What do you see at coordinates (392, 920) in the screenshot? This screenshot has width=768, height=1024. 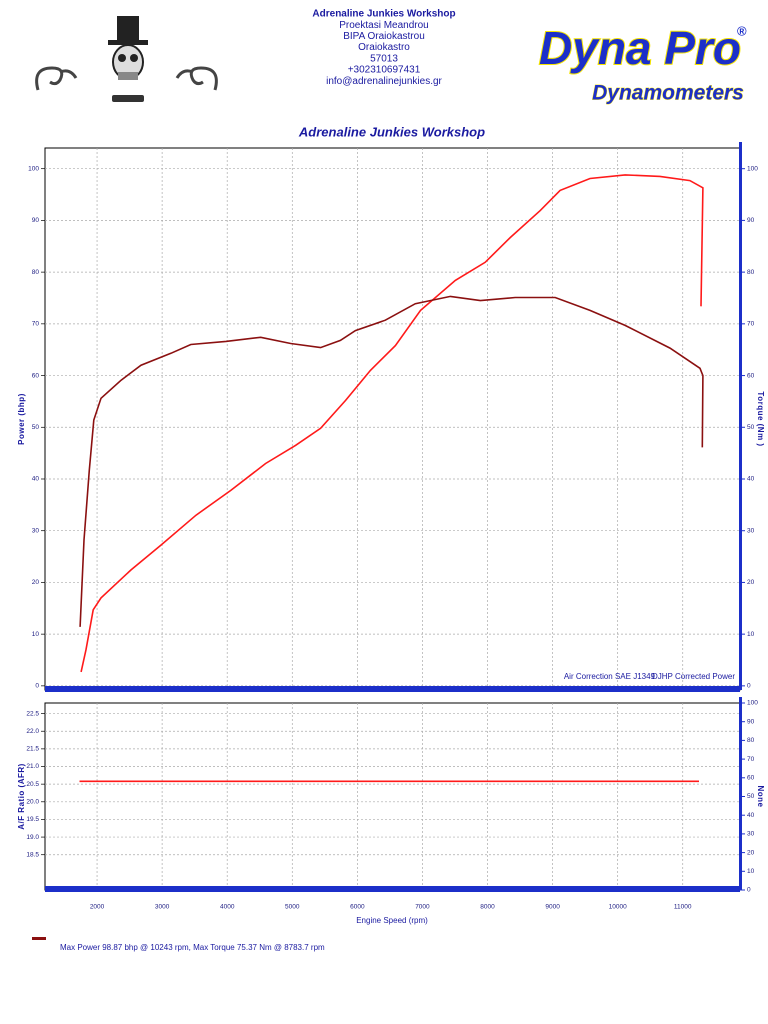 I see `x-axis-label: Engine Speed (rpm)` at bounding box center [392, 920].